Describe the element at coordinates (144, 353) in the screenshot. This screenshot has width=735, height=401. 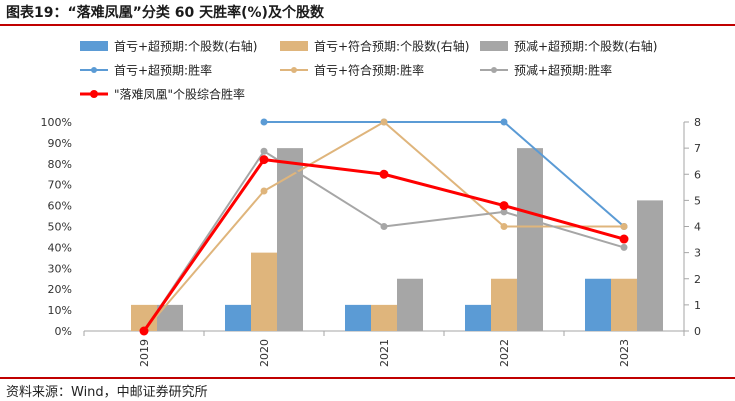
I see `x-tick-label: 2019` at that location.